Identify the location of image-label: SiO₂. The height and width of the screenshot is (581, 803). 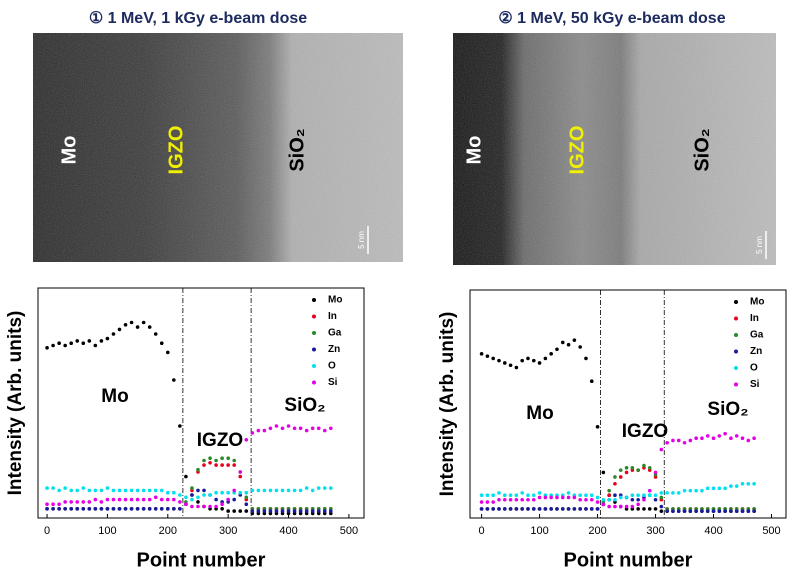
(702, 149).